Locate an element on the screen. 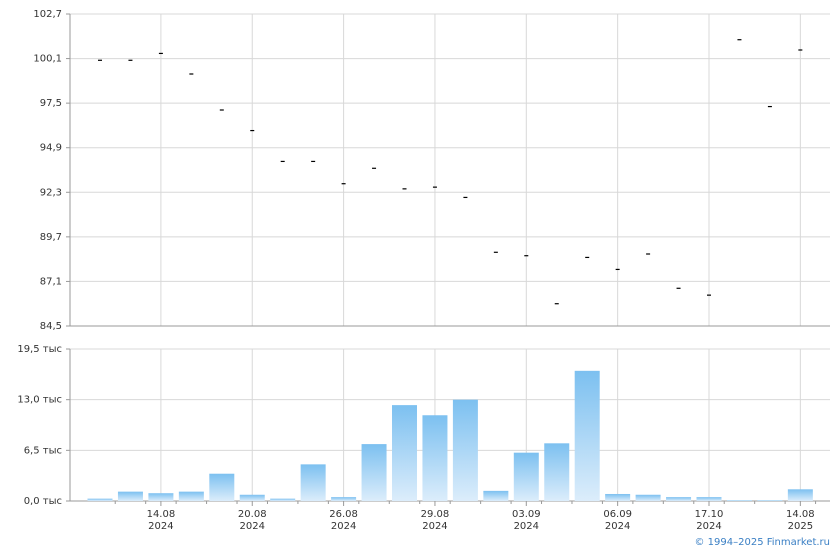 This screenshot has width=840, height=550. y-tick-label: 97,5 is located at coordinates (51, 103).